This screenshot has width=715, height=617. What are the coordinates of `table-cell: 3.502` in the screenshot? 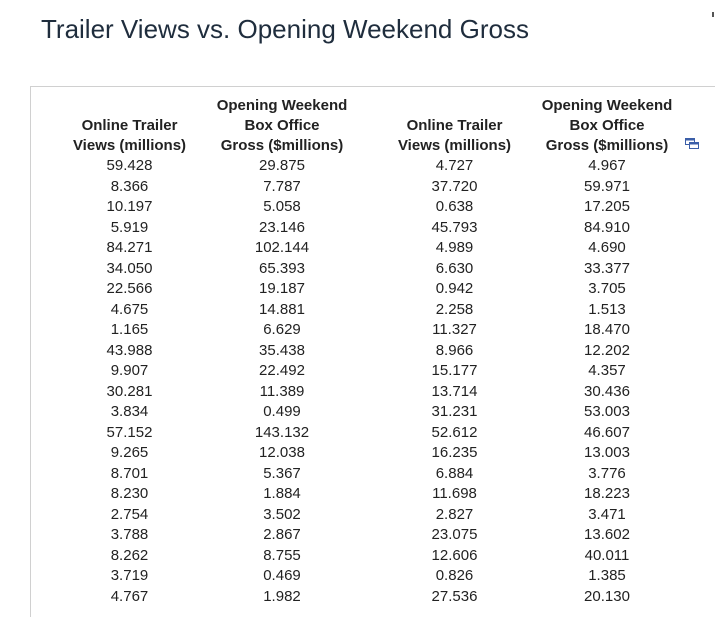 It's located at (282, 514).